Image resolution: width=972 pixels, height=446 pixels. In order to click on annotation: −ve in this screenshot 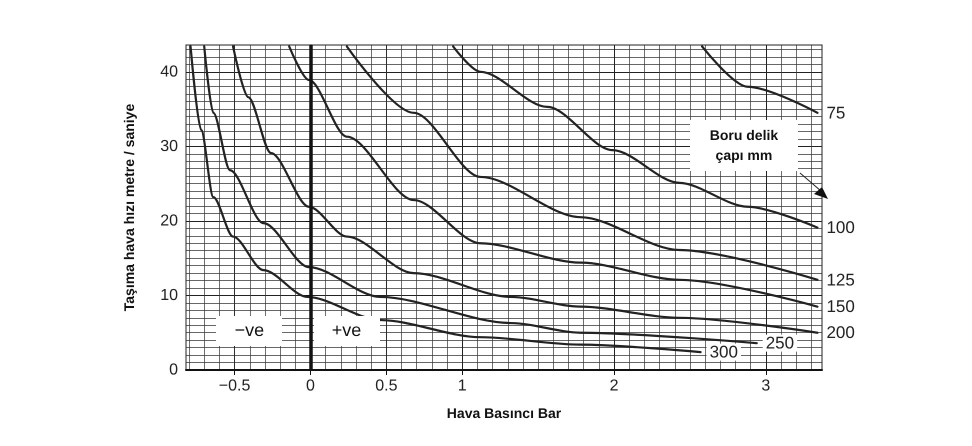, I will do `click(249, 331)`.